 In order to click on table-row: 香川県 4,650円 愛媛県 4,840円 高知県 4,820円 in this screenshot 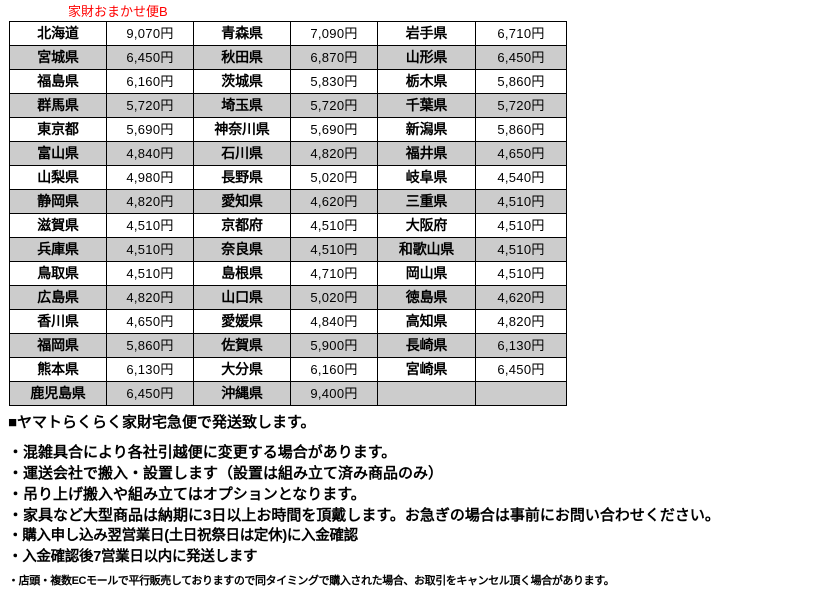, I will do `click(288, 321)`.